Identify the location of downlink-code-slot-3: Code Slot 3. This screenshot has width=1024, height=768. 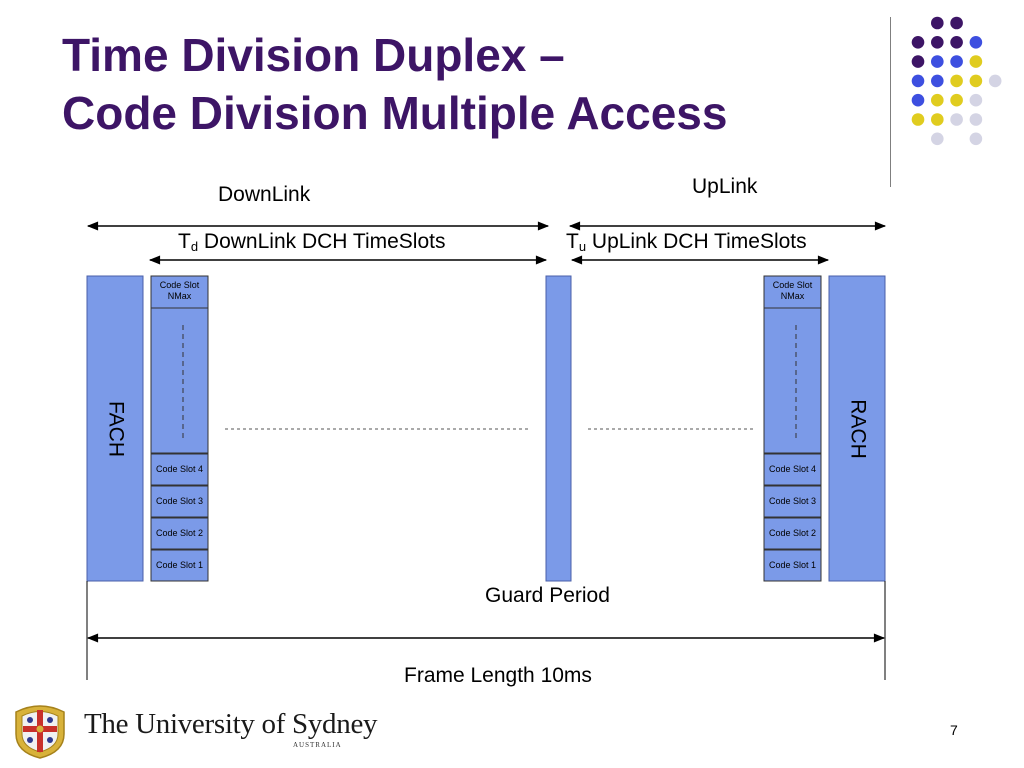
(179, 501).